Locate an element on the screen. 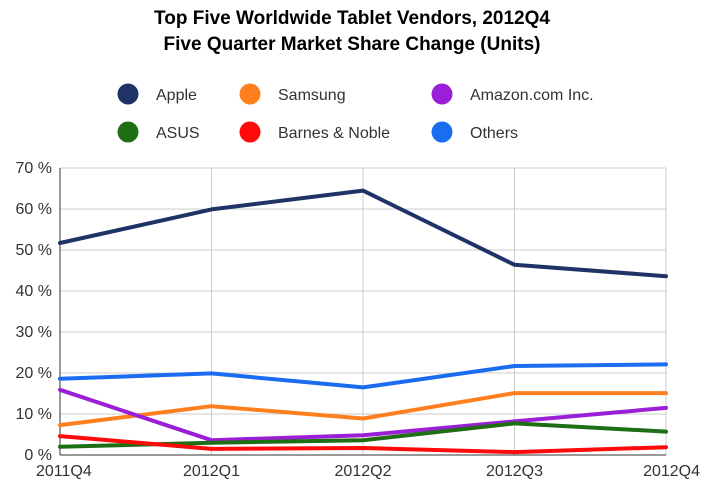 The image size is (704, 501). legend-label-apple: Apple is located at coordinates (176, 95).